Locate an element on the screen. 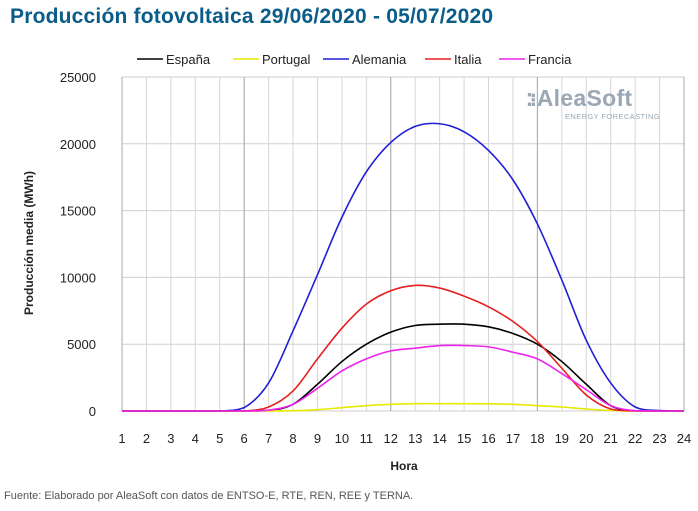 The width and height of the screenshot is (698, 511). y-axis-label: Producción media (MWh) is located at coordinates (29, 243).